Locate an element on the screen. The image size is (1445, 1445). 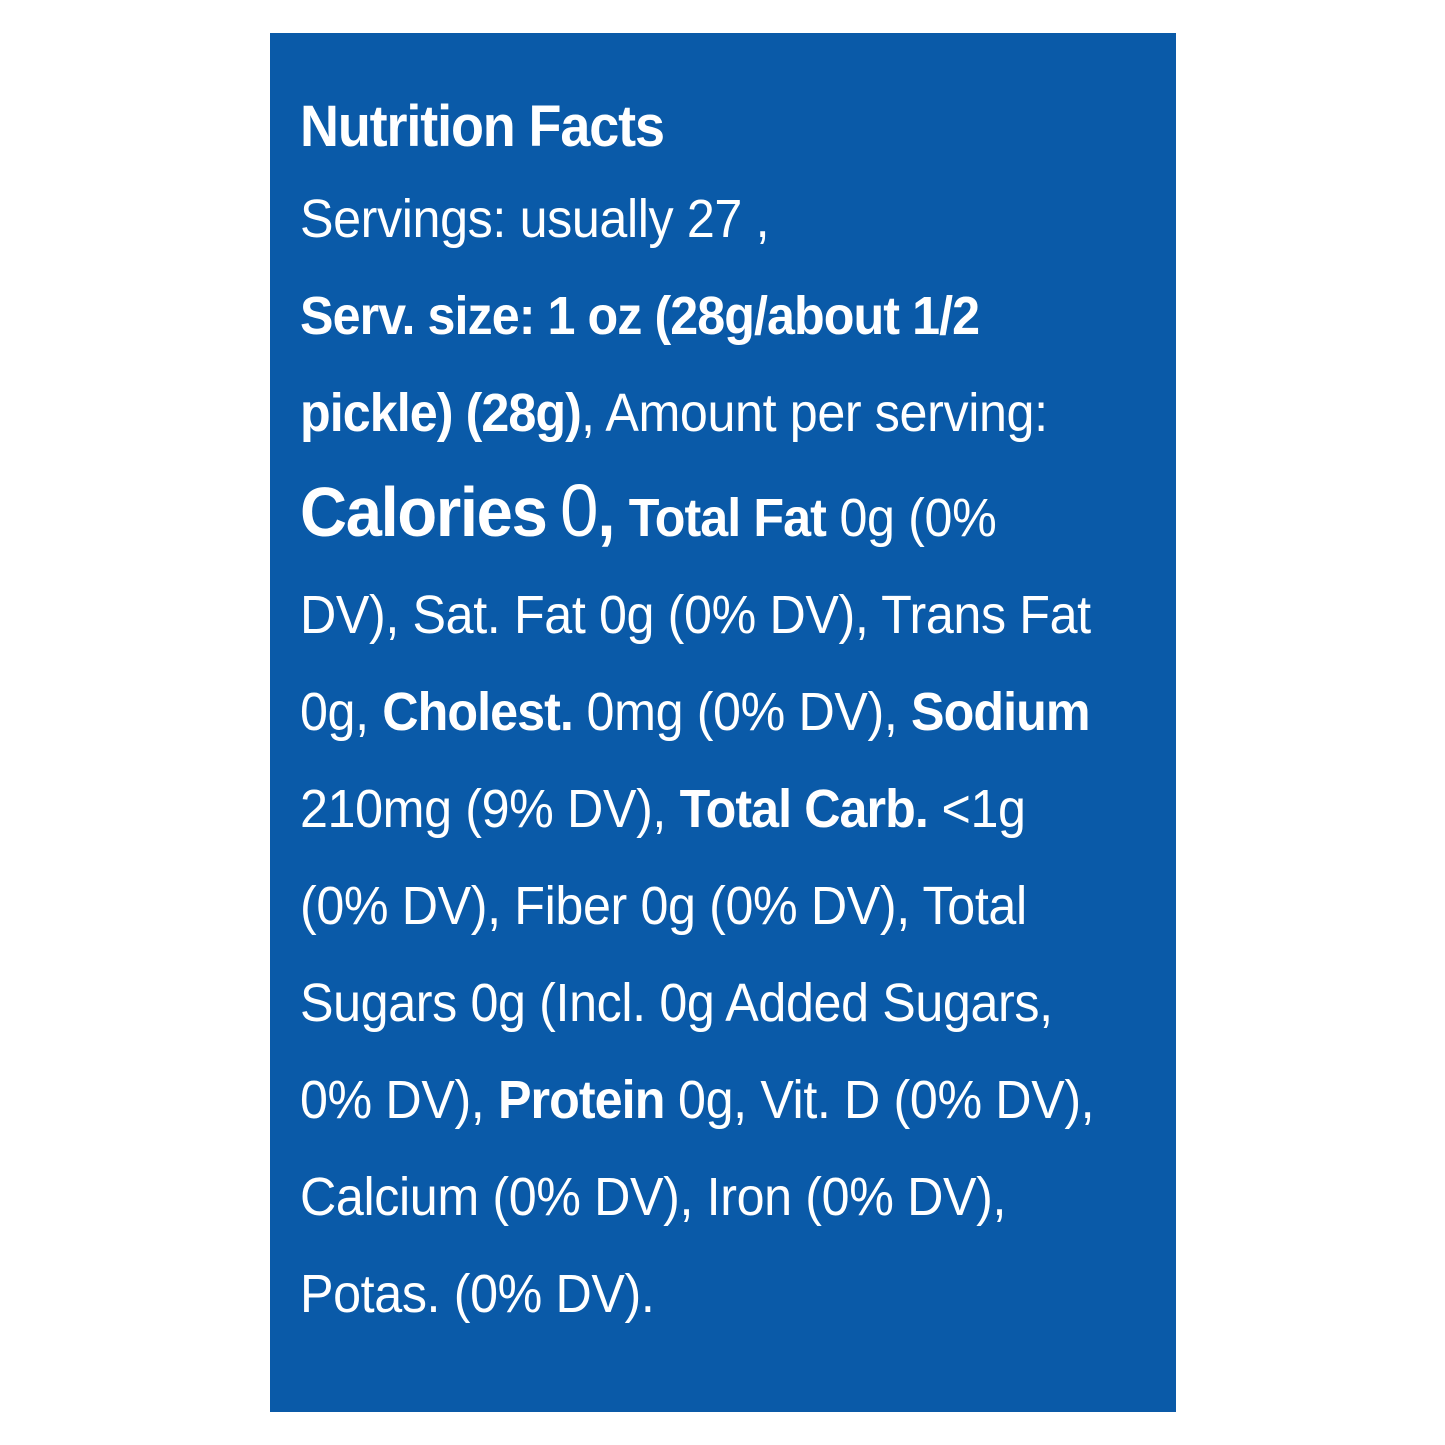
total-fat-label: Total Fat is located at coordinates (727, 518).